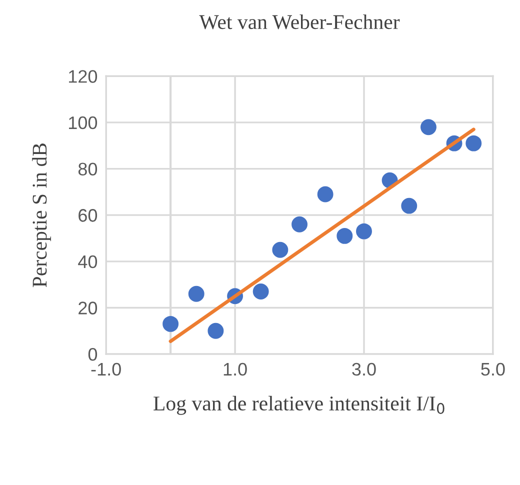 This screenshot has width=520, height=485. Describe the element at coordinates (299, 405) in the screenshot. I see `x-axis-title: Log van de relatieve intensiteit I/I$_{0}$` at that location.